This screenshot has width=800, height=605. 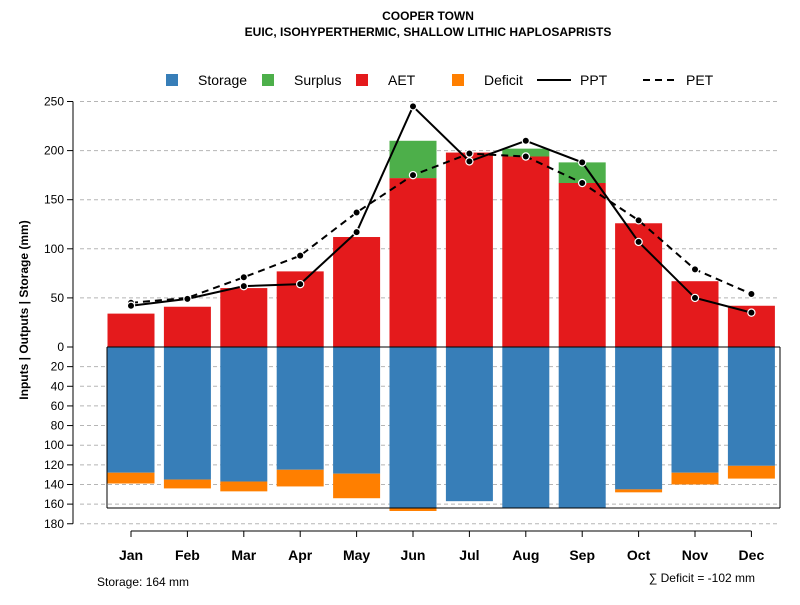 What do you see at coordinates (24, 309) in the screenshot?
I see `y-axis-label: Inputs | Outputs | Storage (mm)` at bounding box center [24, 309].